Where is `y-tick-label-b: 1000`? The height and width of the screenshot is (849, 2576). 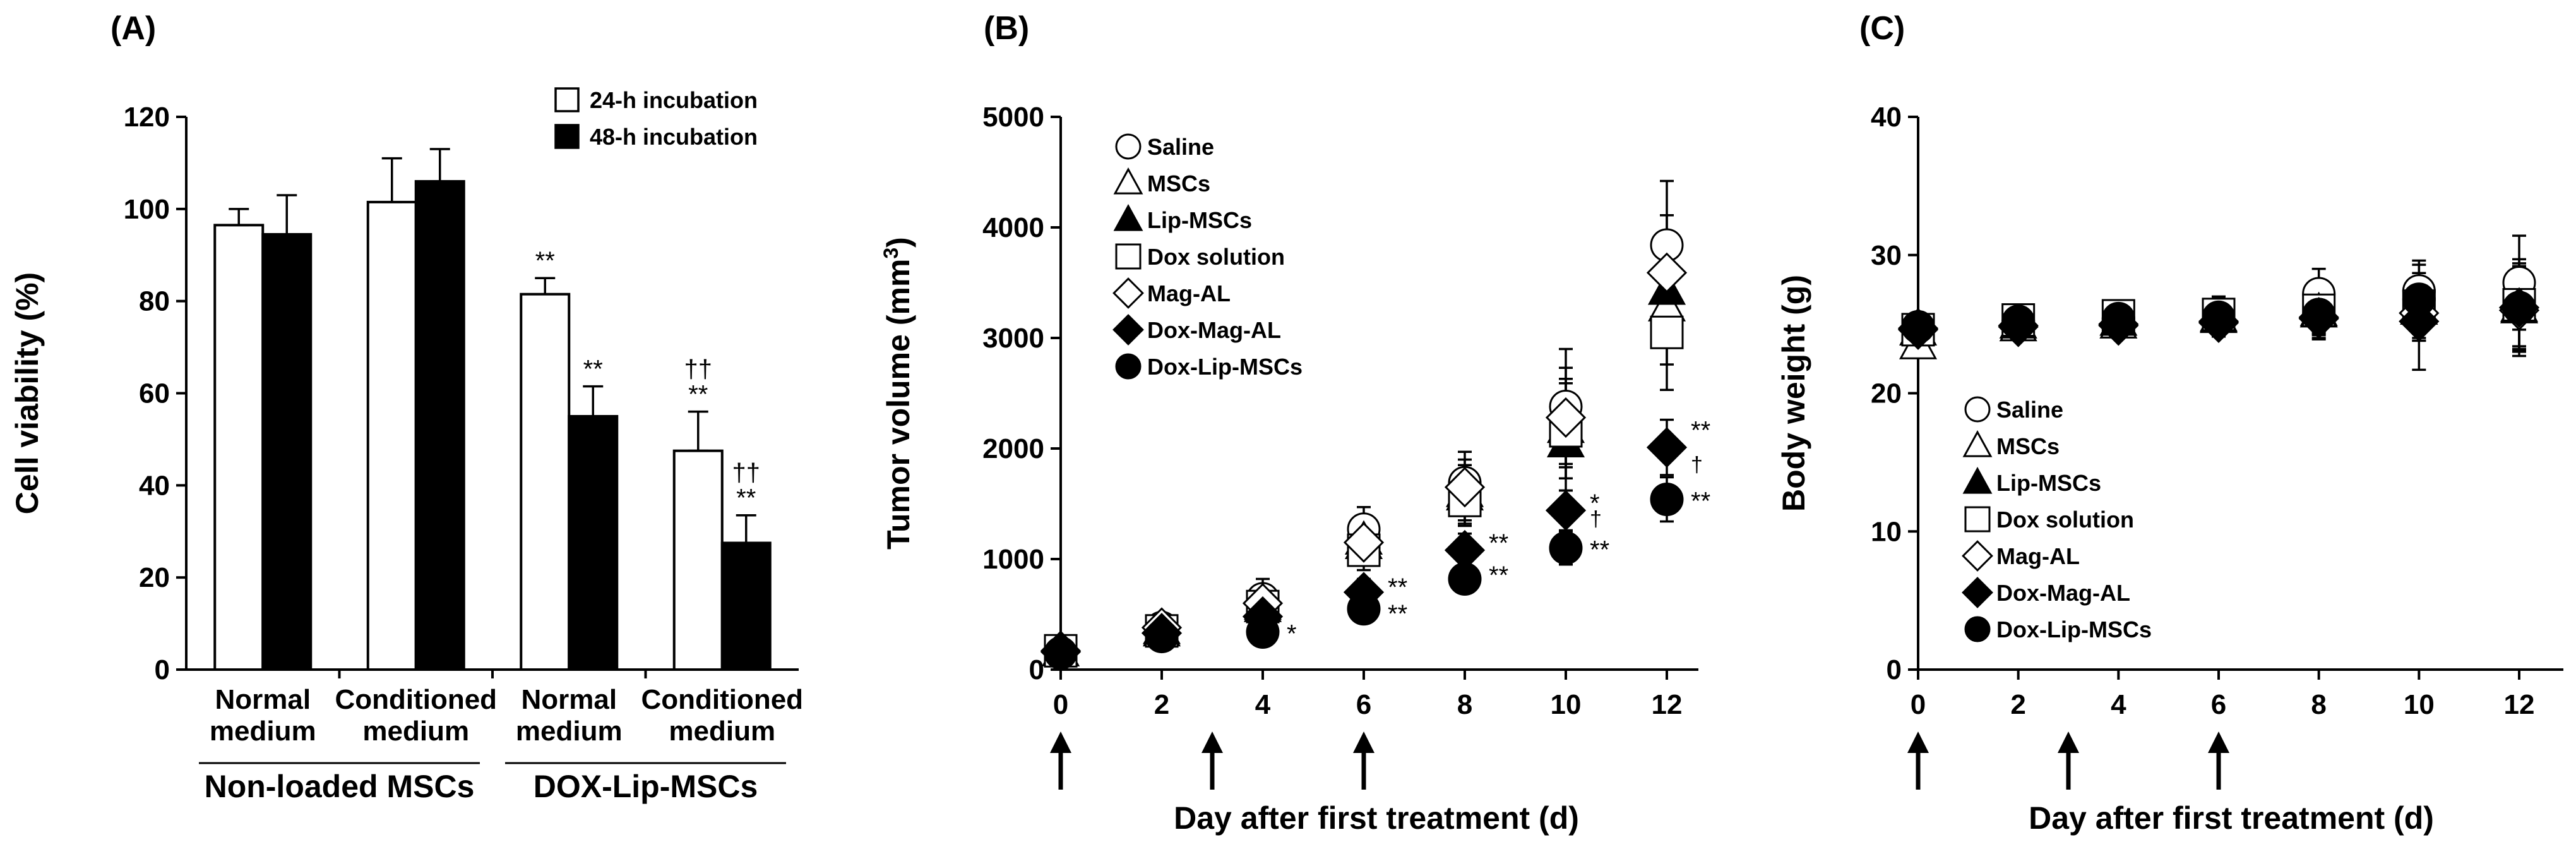 y-tick-label-b: 1000 is located at coordinates (1013, 559).